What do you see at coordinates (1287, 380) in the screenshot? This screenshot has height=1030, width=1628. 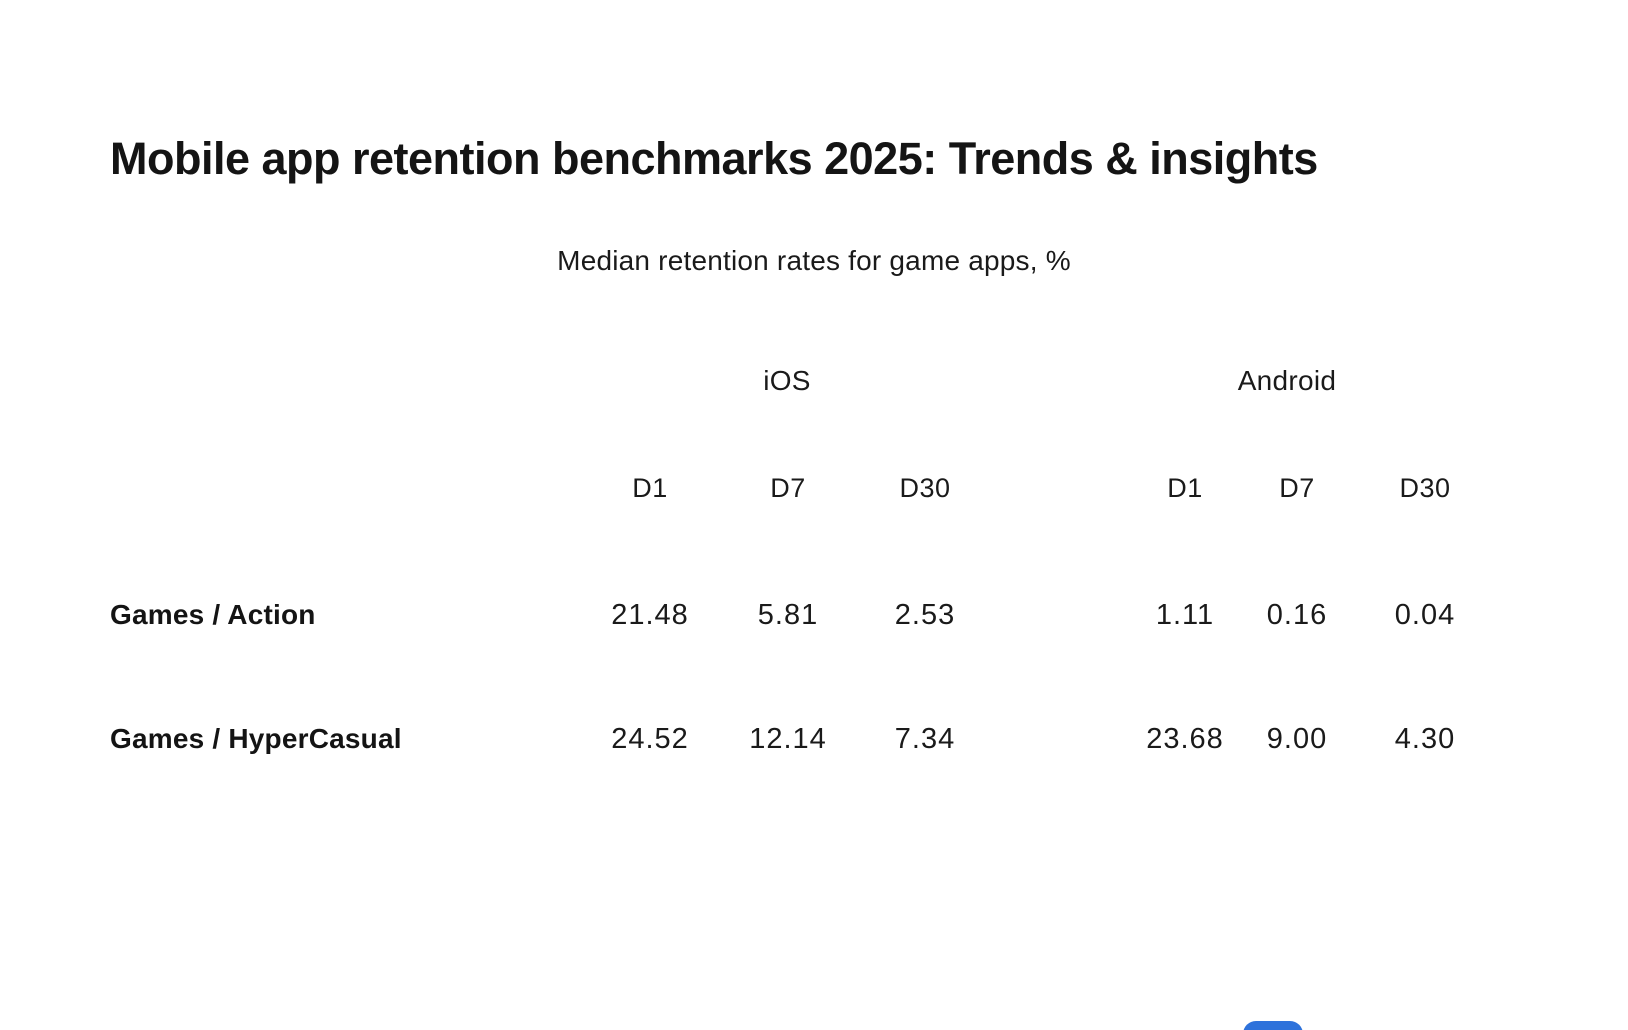 I see `platform-header-android: Android` at bounding box center [1287, 380].